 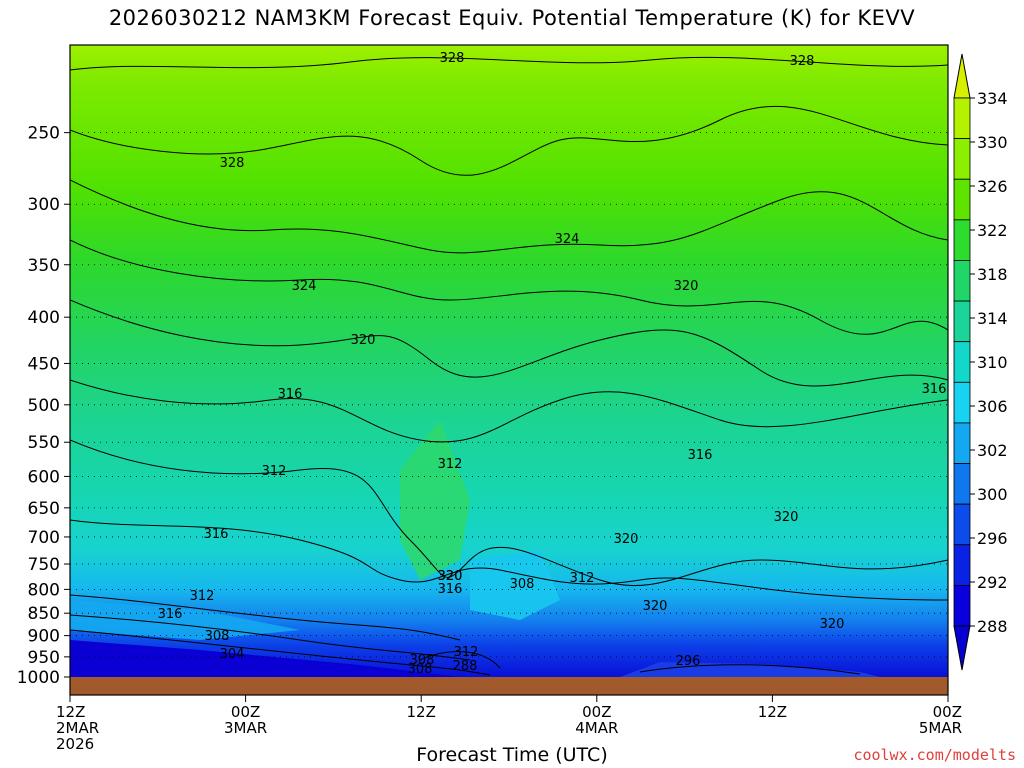 What do you see at coordinates (992, 274) in the screenshot?
I see `colorbar-label: 318` at bounding box center [992, 274].